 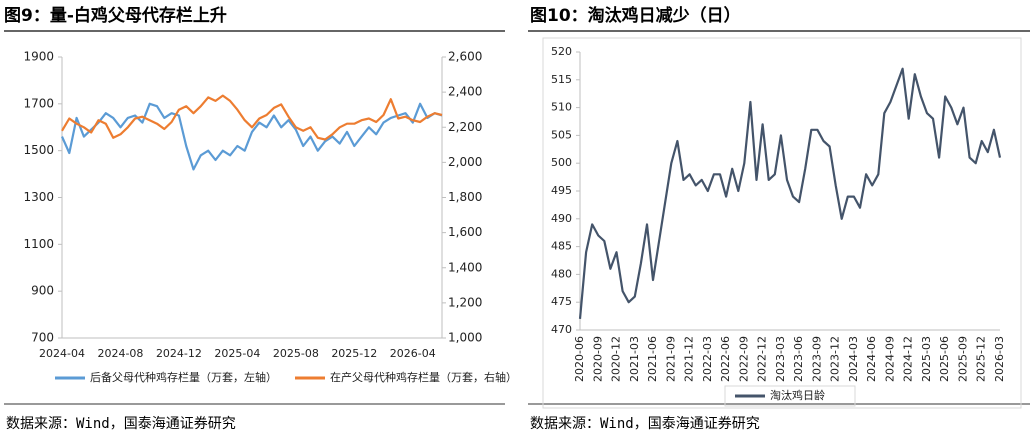 What do you see at coordinates (561, 190) in the screenshot?
I see `y-tick-label: 495` at bounding box center [561, 190].